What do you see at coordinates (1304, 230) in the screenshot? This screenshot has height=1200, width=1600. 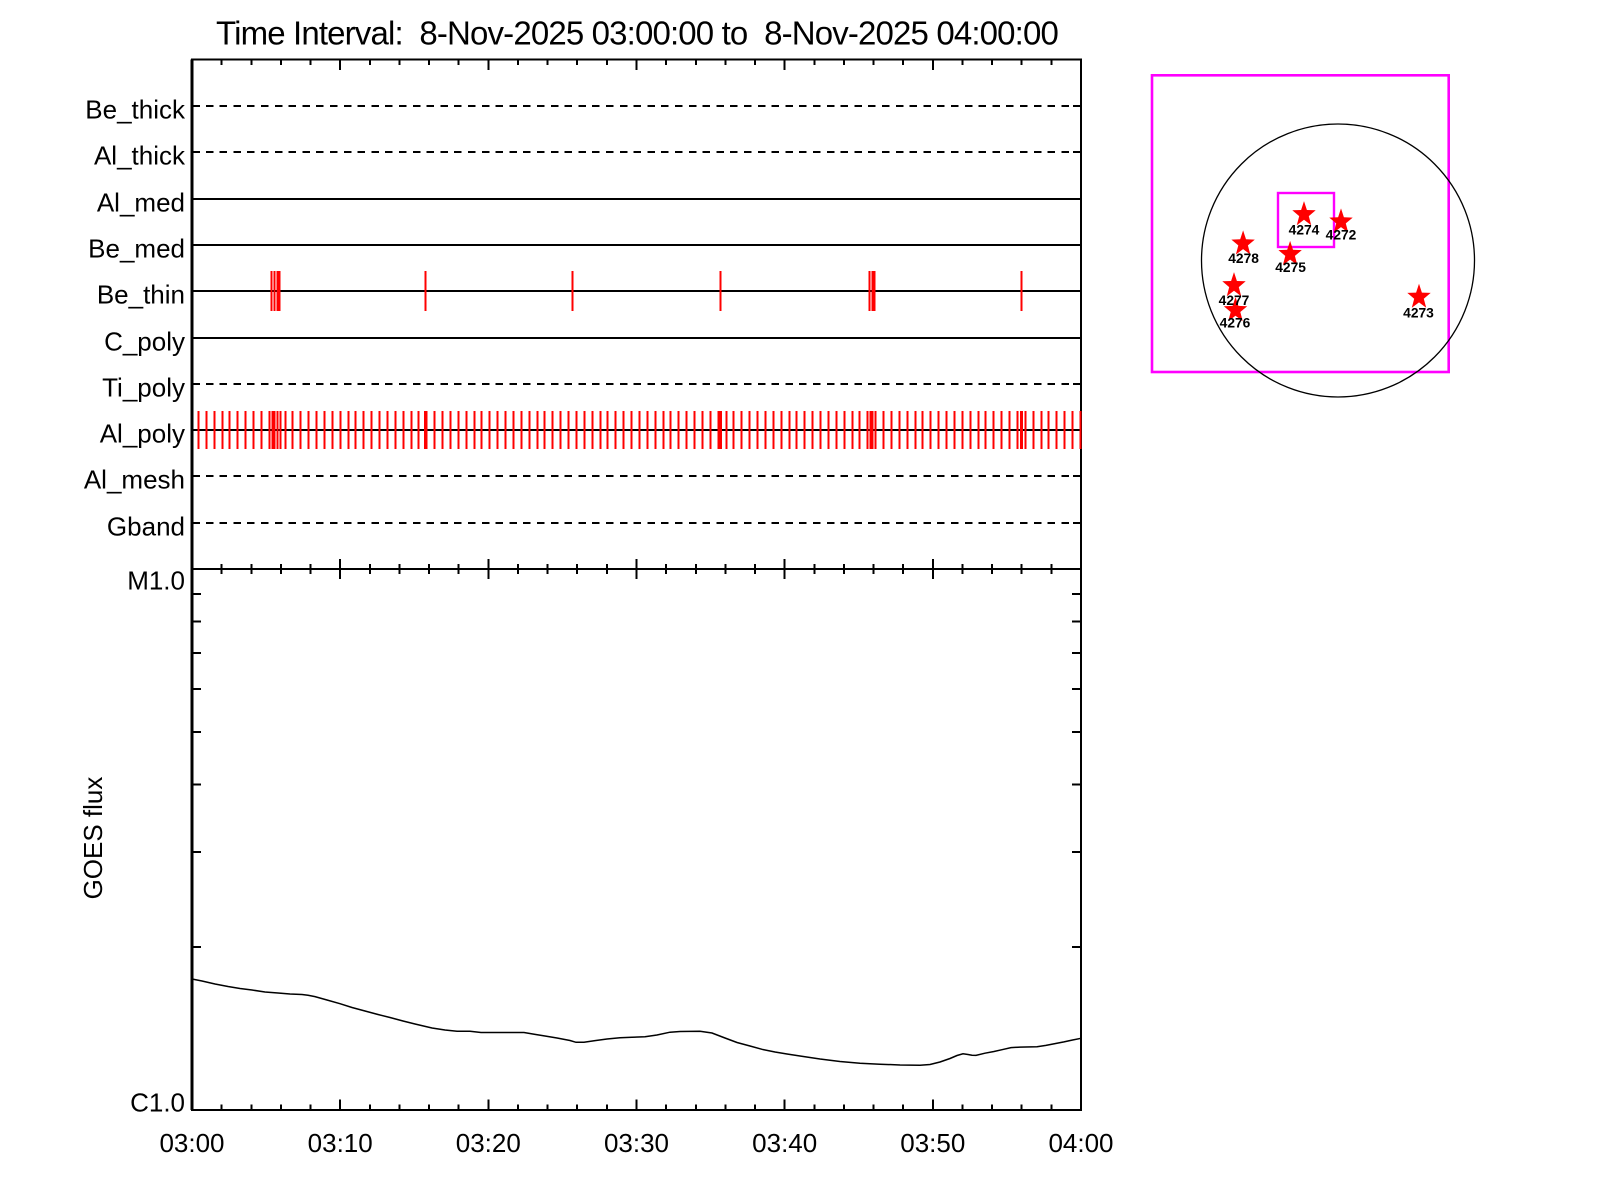 I see `svg-text: 4274` at bounding box center [1304, 230].